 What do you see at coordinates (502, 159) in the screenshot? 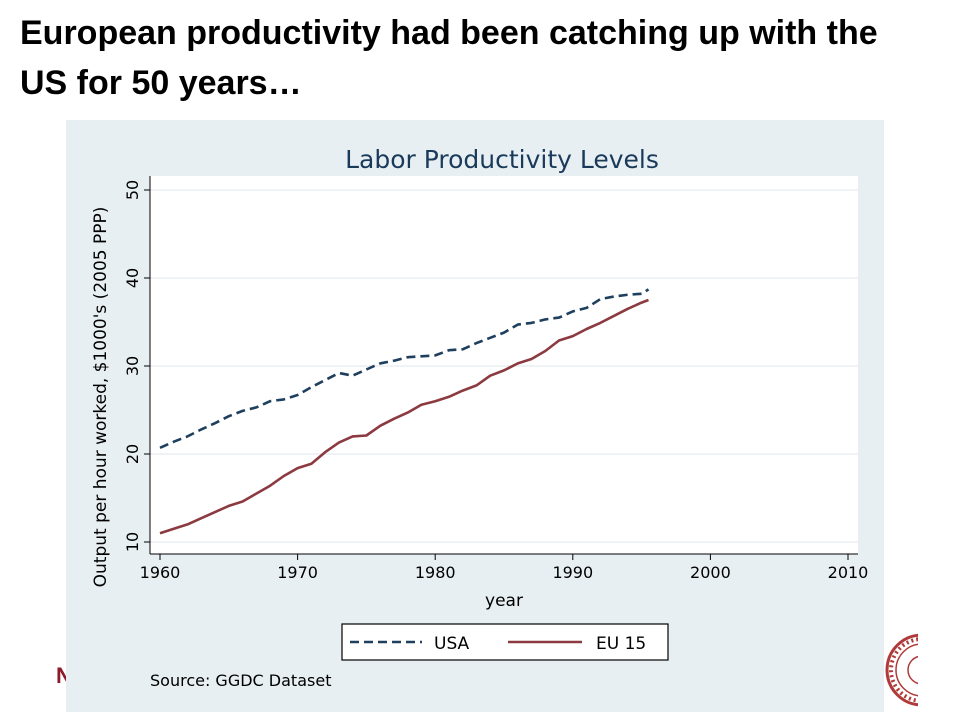
I see `chart-title: Labor Productivity Levels` at bounding box center [502, 159].